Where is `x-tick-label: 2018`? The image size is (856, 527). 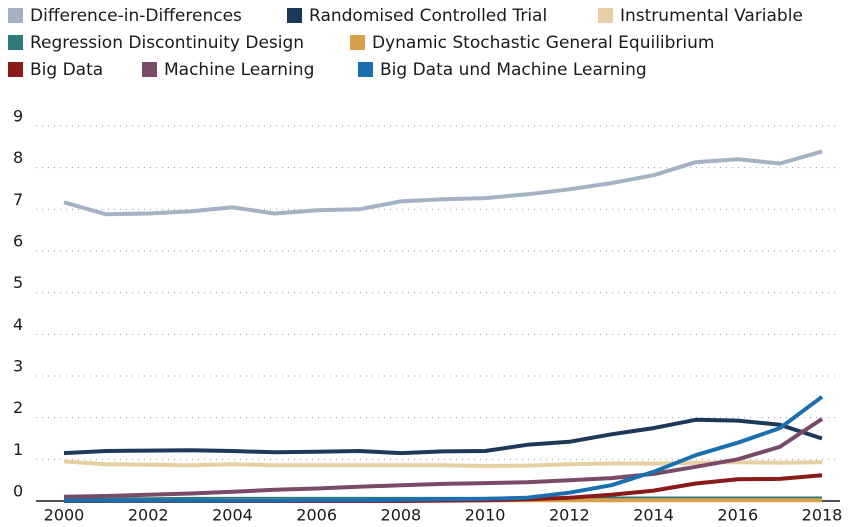 x-tick-label: 2018 is located at coordinates (822, 515).